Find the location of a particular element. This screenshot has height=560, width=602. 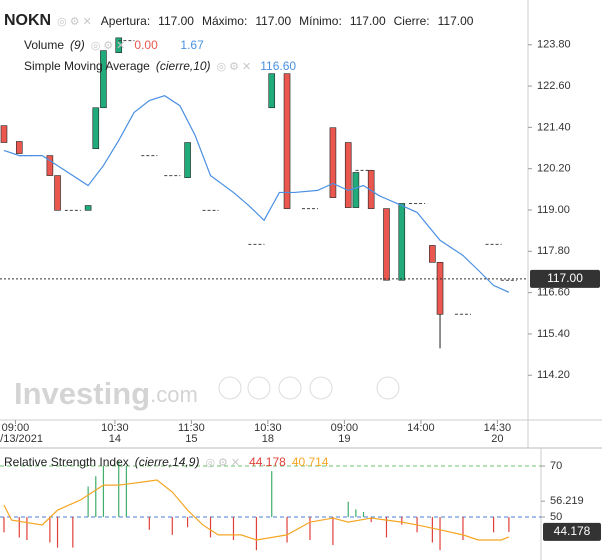

y-tick-label: 121.40 is located at coordinates (554, 127).